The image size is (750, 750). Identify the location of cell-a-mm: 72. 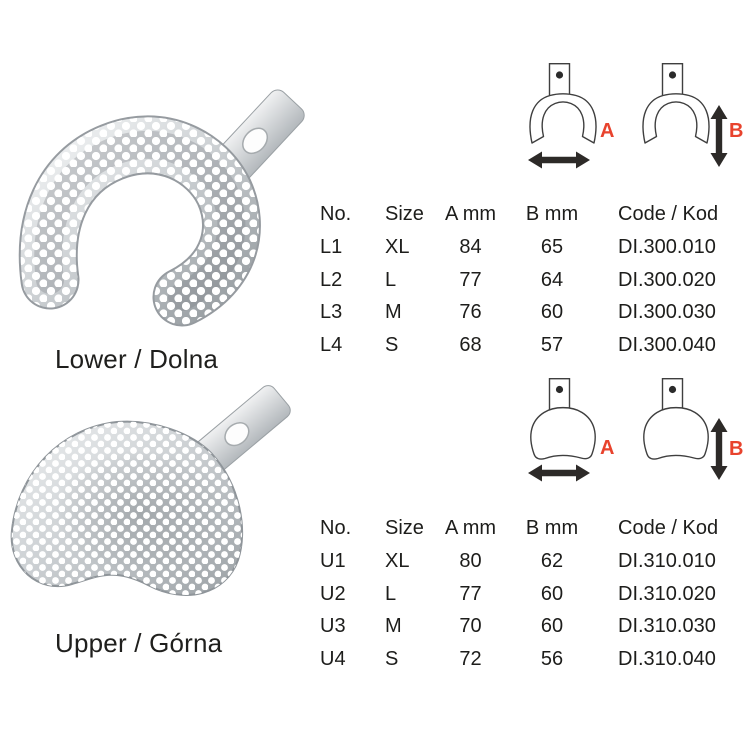
(470, 659).